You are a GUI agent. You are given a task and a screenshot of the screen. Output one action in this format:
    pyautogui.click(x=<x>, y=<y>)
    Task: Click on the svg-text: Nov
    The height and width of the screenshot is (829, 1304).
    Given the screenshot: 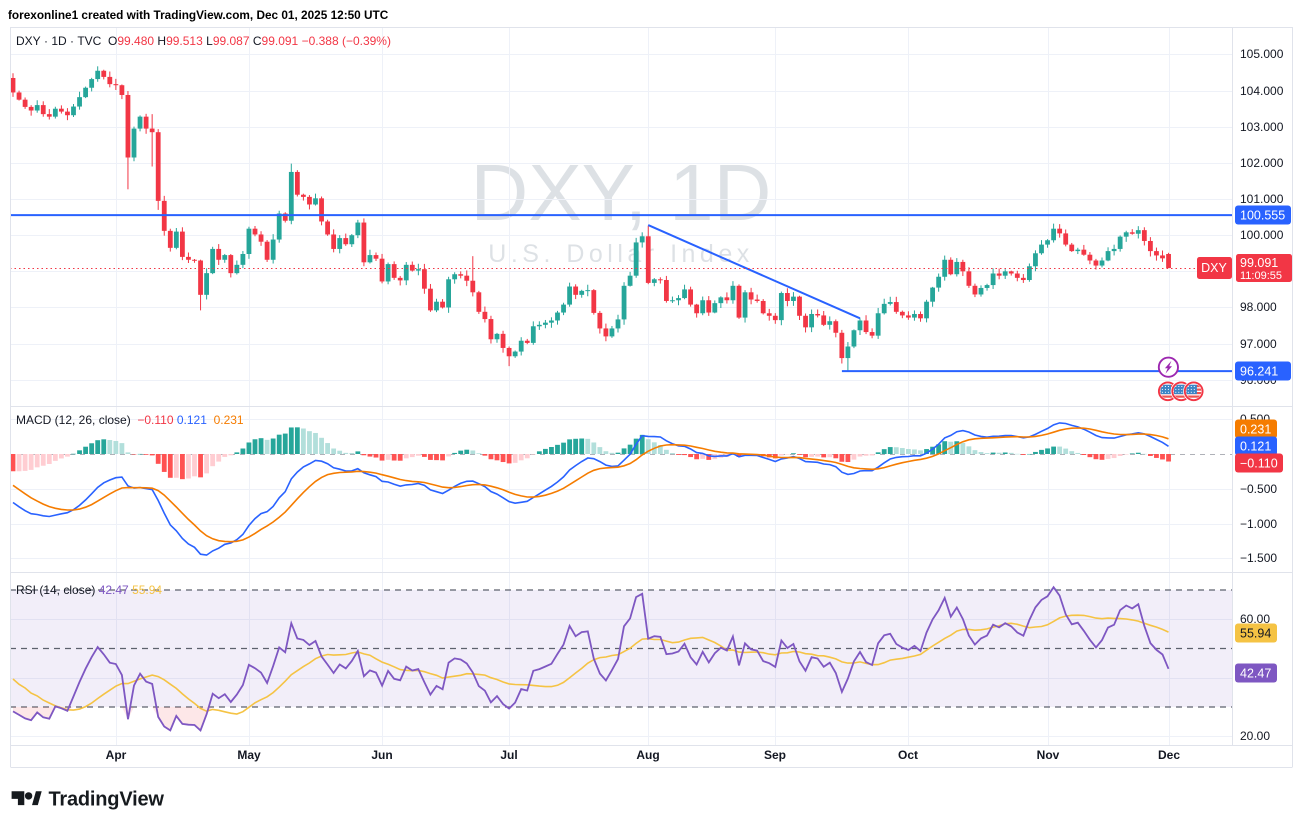 What is the action you would take?
    pyautogui.click(x=1048, y=755)
    